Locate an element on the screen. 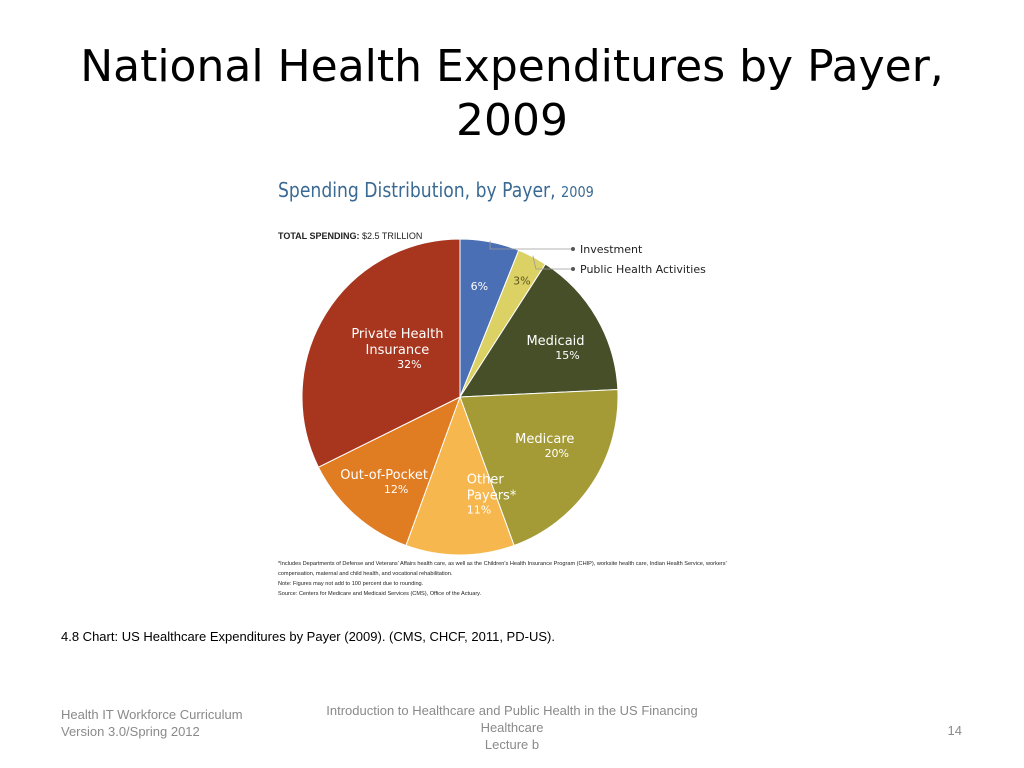 This screenshot has height=768, width=1024. slice-name-label: Other is located at coordinates (486, 480).